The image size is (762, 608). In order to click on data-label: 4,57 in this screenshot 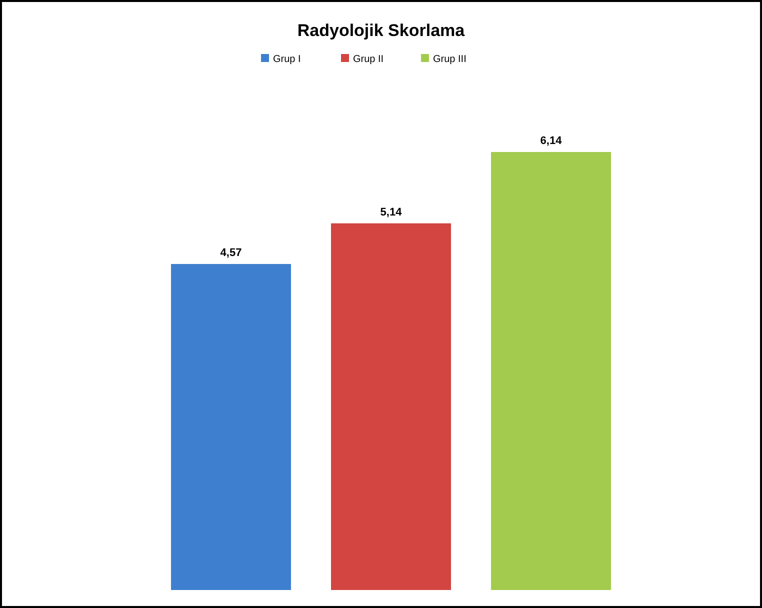, I will do `click(231, 252)`.